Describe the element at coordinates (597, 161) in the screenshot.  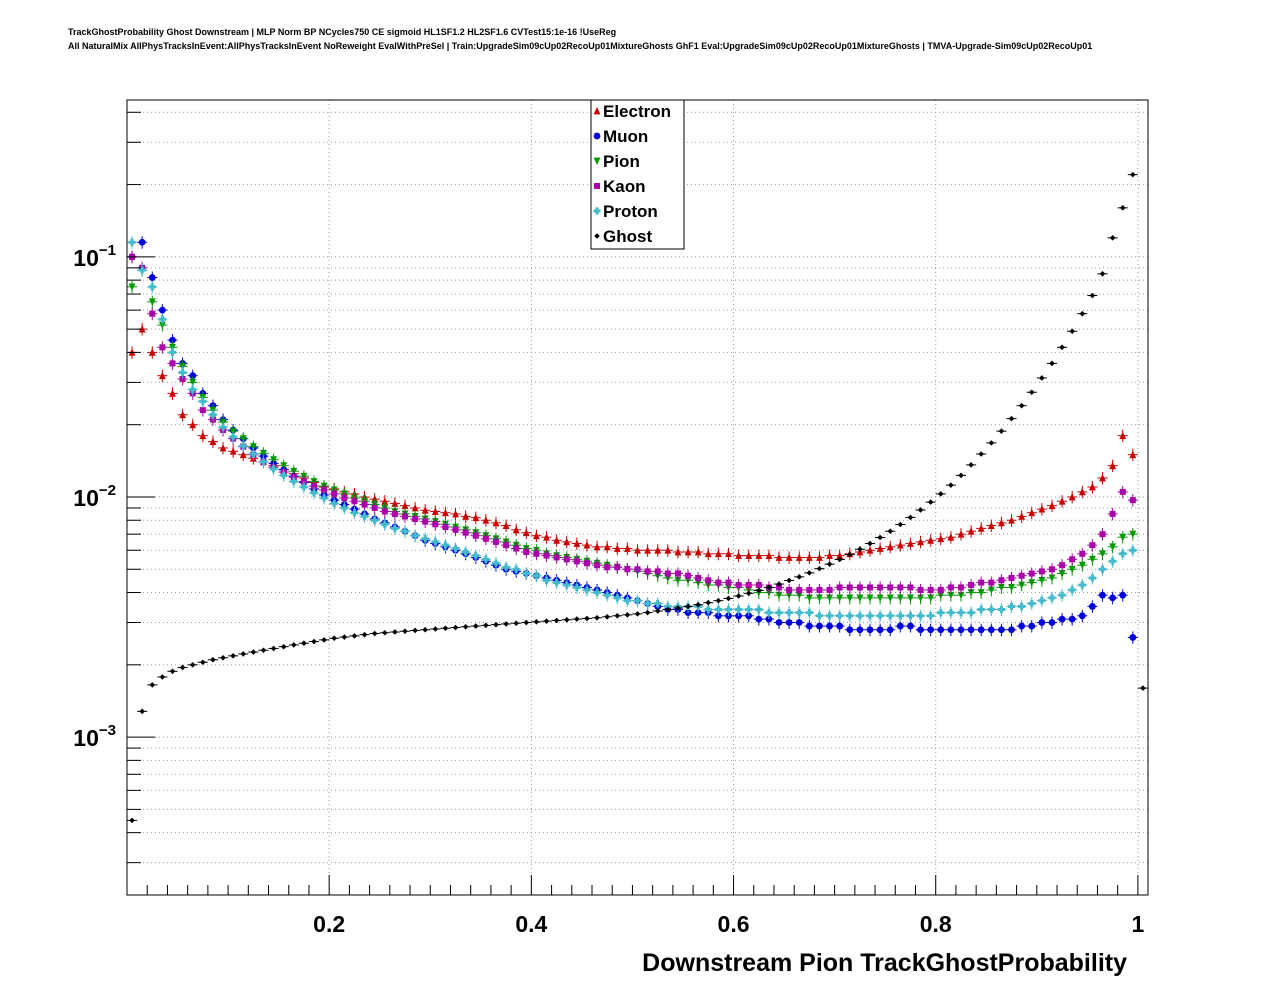
I see `legend-marker-pion` at that location.